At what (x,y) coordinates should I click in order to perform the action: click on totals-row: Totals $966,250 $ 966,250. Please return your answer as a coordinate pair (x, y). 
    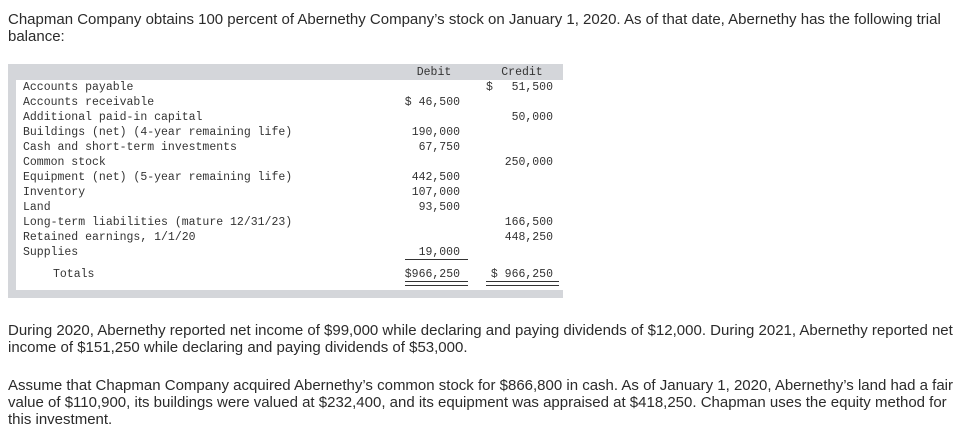
    Looking at the image, I should click on (285, 275).